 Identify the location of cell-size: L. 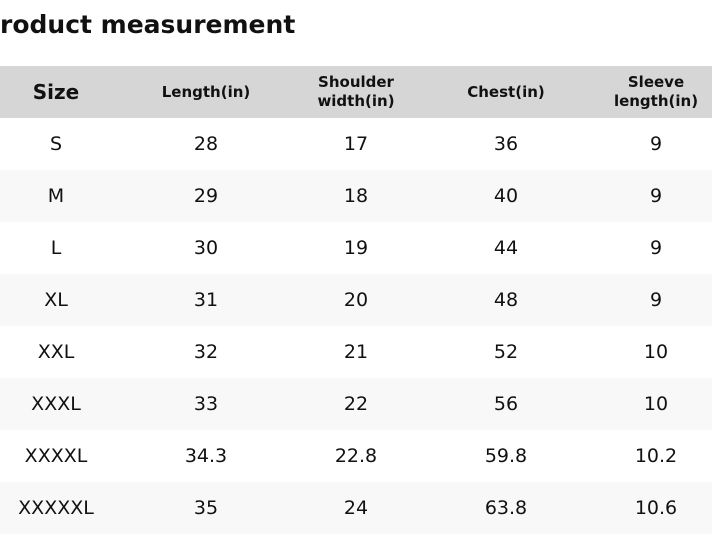
(56, 248).